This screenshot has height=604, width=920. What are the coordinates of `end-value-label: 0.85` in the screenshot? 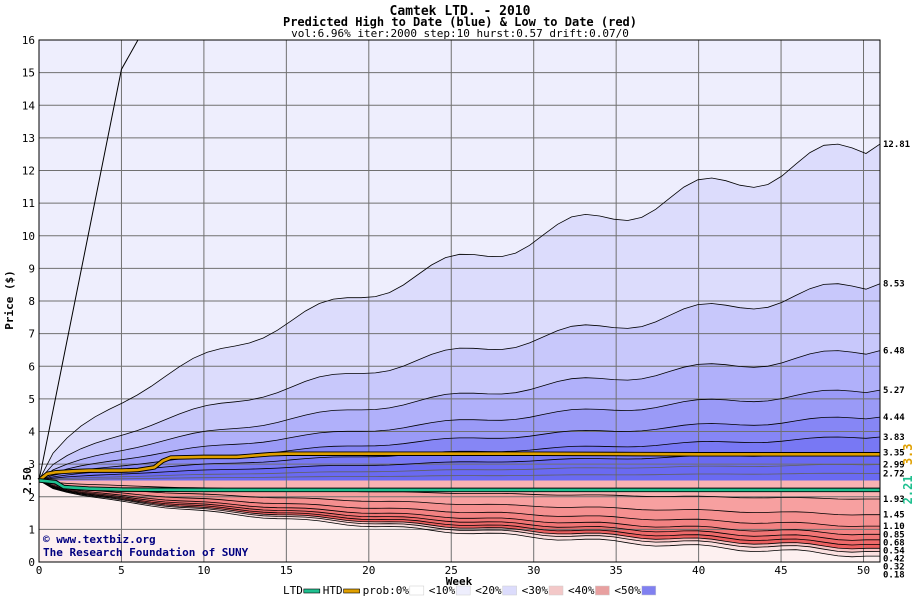 It's located at (894, 535).